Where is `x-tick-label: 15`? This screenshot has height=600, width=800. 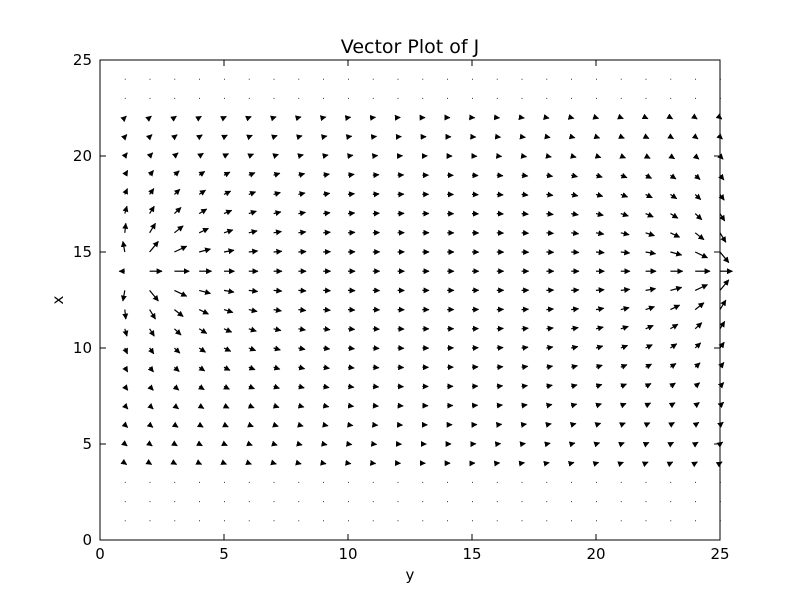 x-tick-label: 15 is located at coordinates (471, 554).